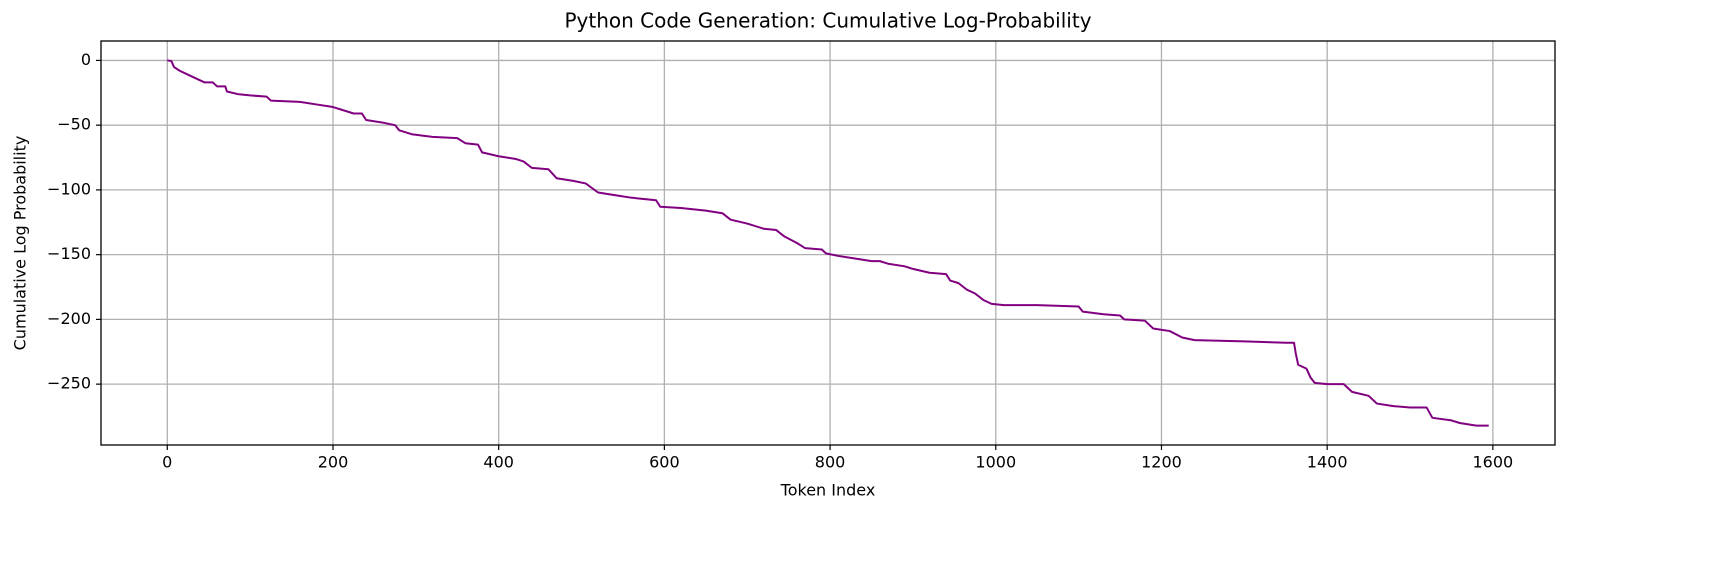 The image size is (1713, 561). I want to click on y-tick-label: −250, so click(69, 383).